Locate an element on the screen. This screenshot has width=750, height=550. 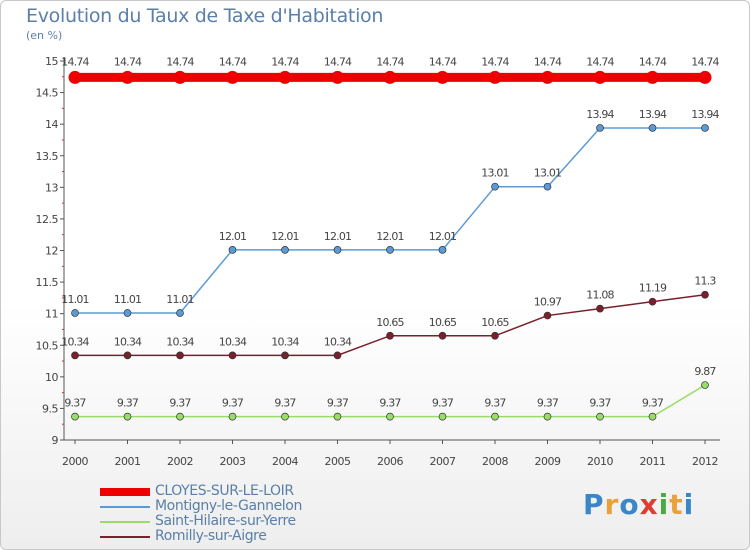
data-label: 9.87 is located at coordinates (705, 371).